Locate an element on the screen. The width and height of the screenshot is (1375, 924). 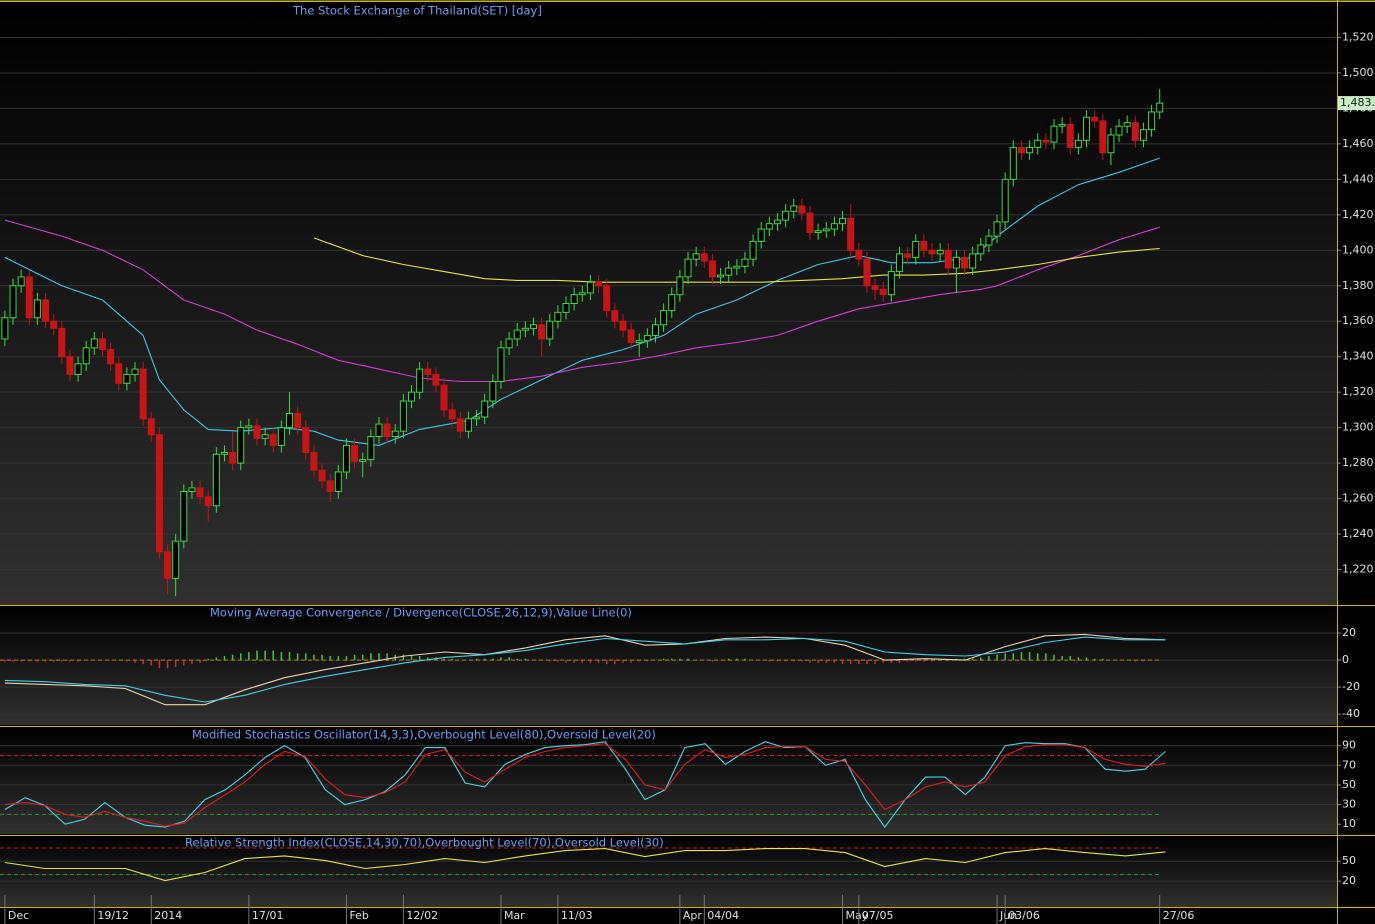
y-tick-label: 1,460 is located at coordinates (1358, 143).